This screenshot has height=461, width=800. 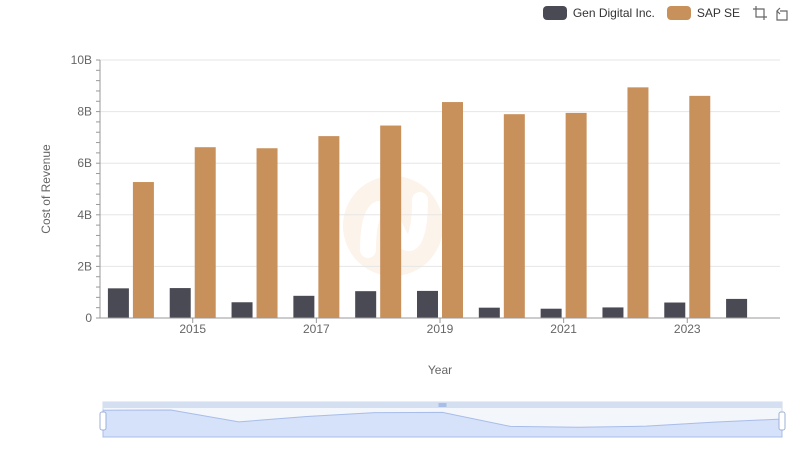 I want to click on bar-sap-2018, so click(x=391, y=221).